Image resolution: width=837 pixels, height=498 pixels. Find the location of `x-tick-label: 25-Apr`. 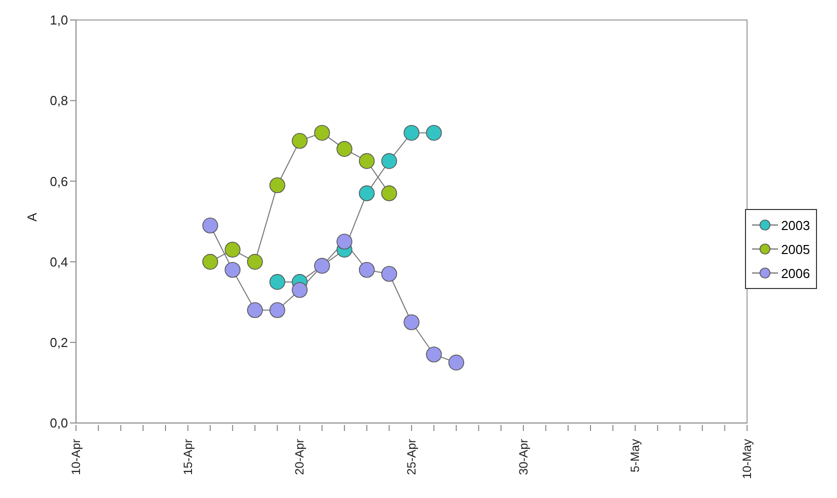

x-tick-label: 25-Apr is located at coordinates (411, 457).